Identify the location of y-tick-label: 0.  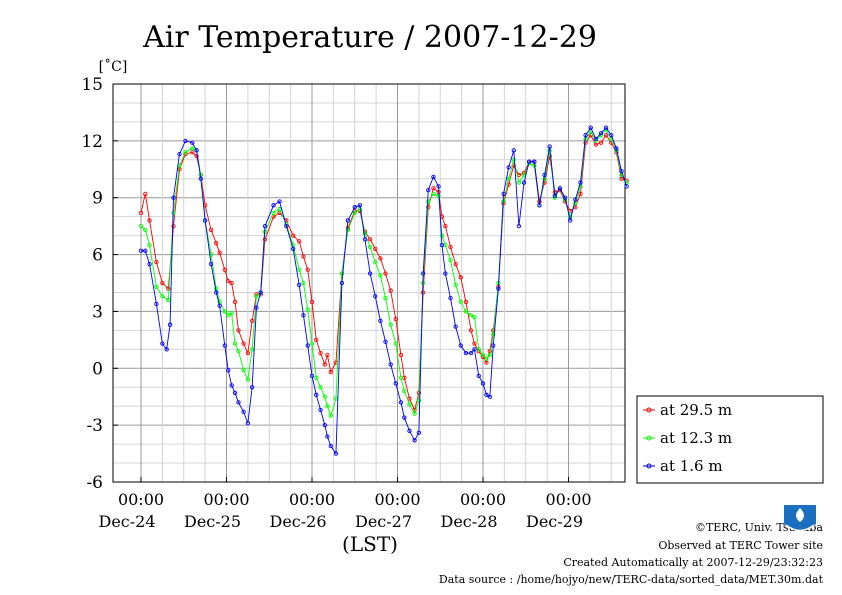
(97, 369).